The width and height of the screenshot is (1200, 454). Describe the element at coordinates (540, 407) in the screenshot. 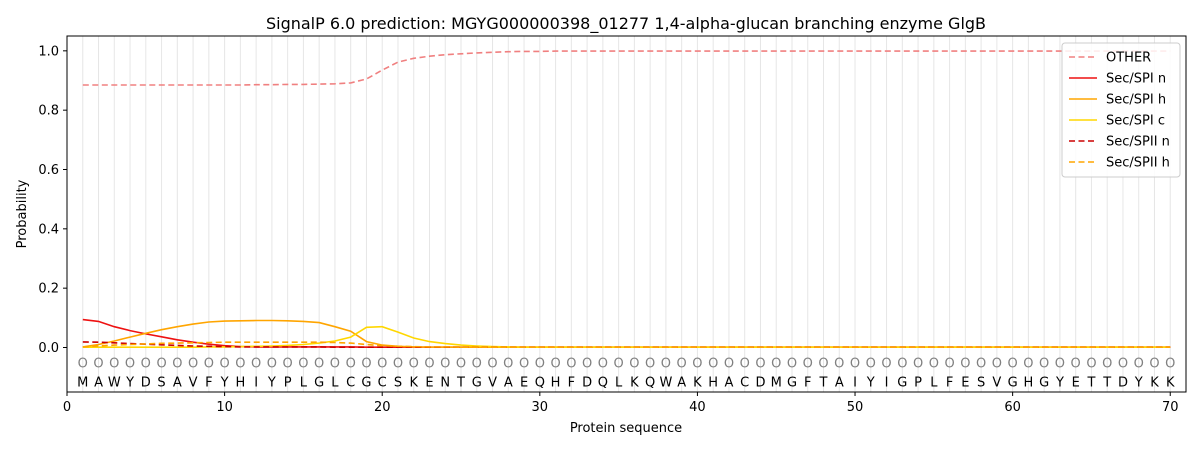

I see `x-tick-label: 30` at that location.